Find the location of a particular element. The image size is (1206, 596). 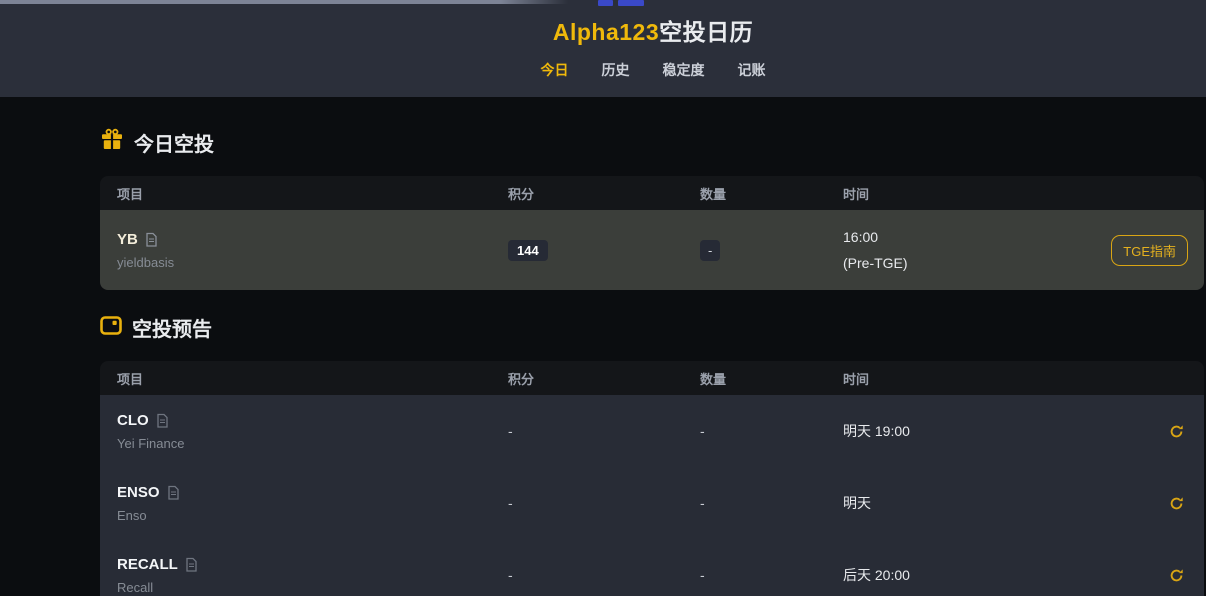

project-subname: yieldbasis is located at coordinates (146, 262).